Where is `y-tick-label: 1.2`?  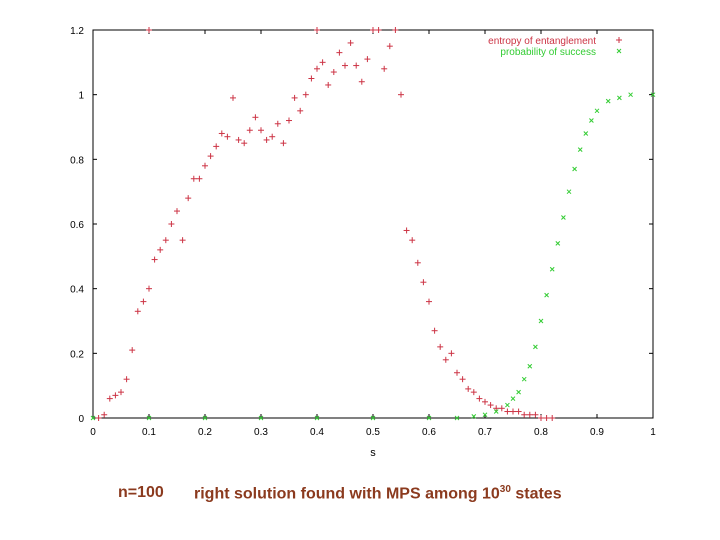
y-tick-label: 1.2 is located at coordinates (77, 31).